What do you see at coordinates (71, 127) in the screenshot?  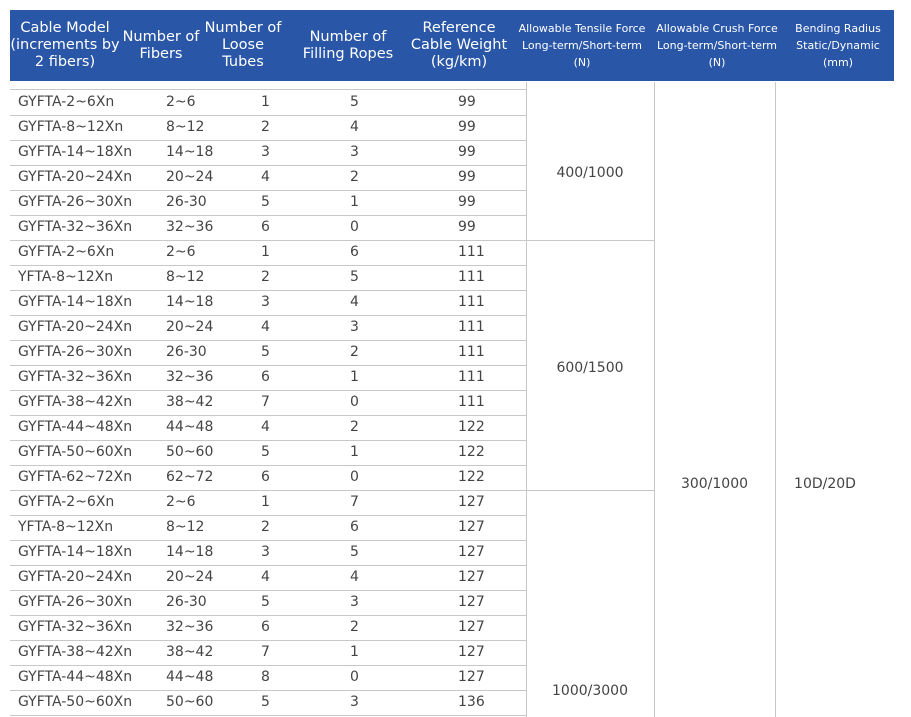 I see `cell-model: GYFTA-8~12Xn` at bounding box center [71, 127].